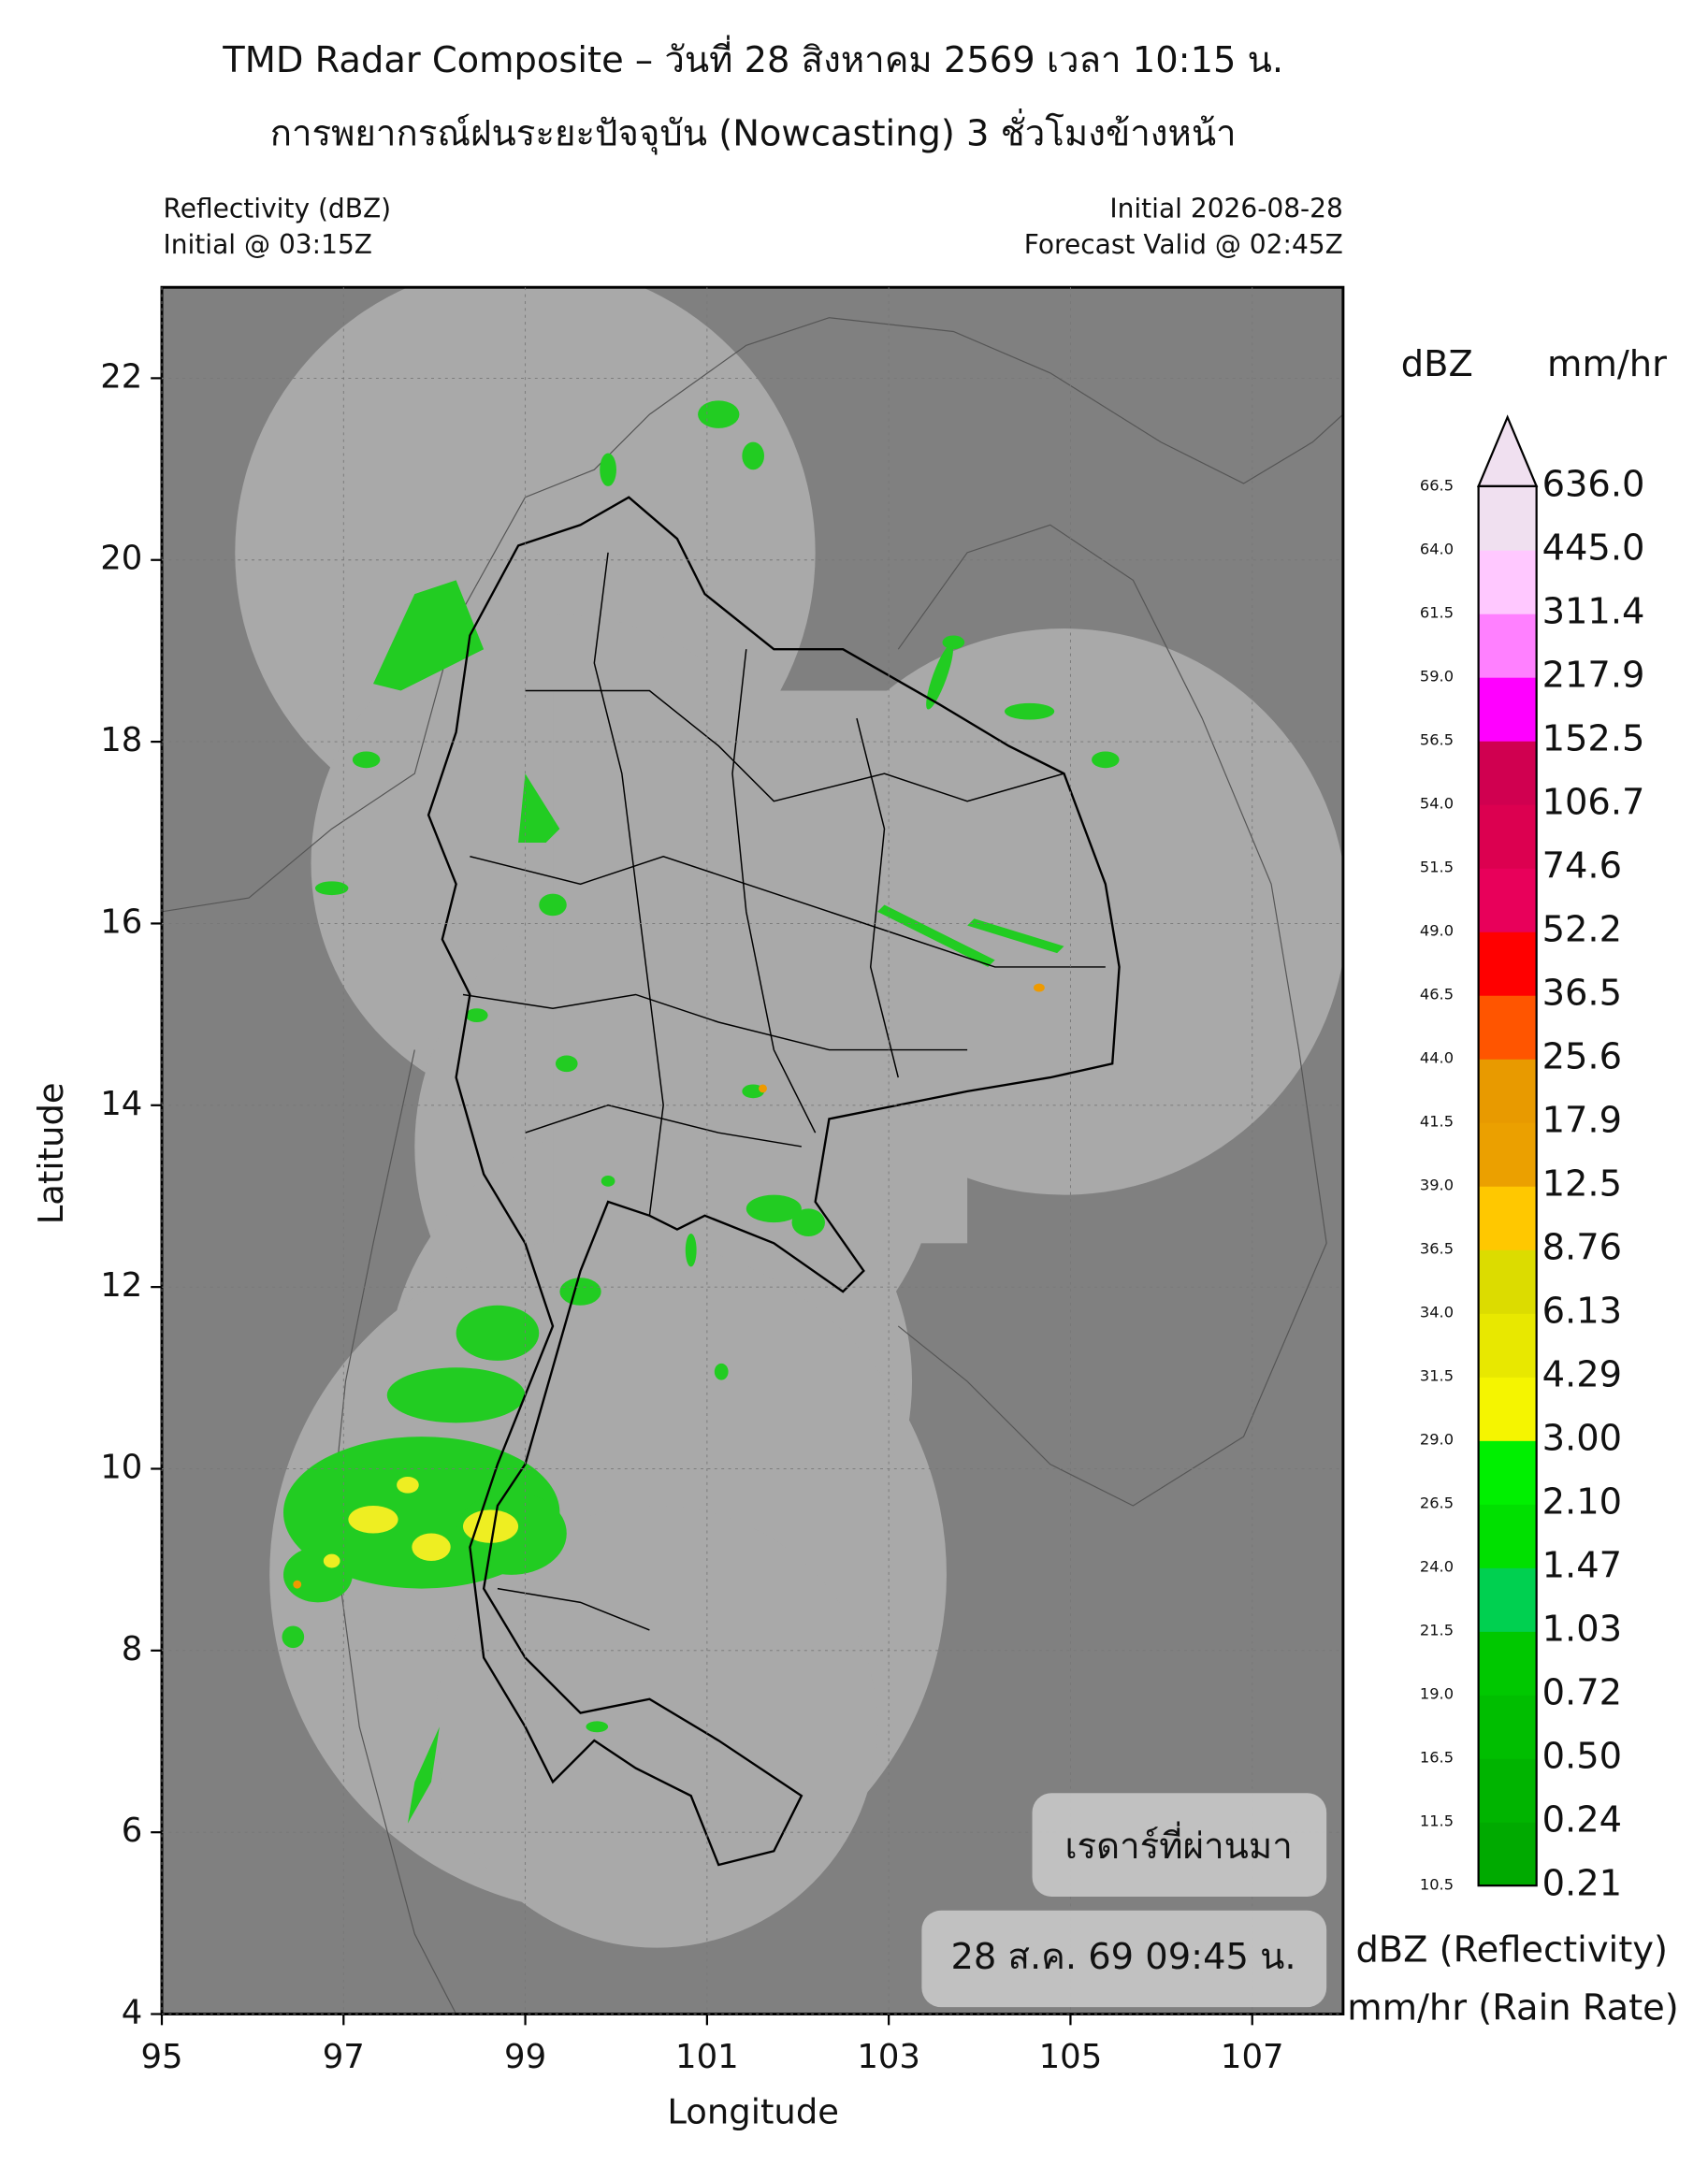  I want to click on colorbar-rain-label: 217.9, so click(1593, 675).